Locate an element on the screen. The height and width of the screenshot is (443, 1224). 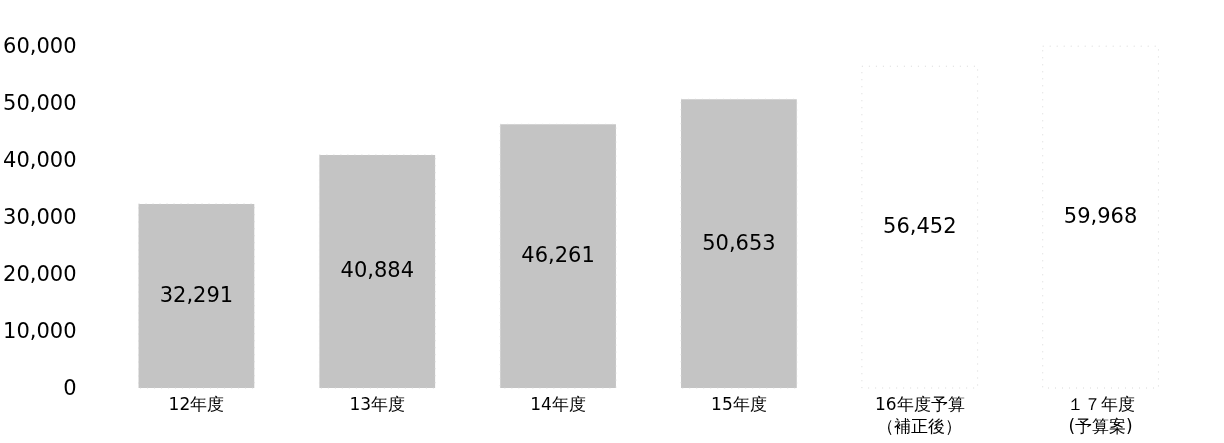
x-tick-label: 12年度 is located at coordinates (196, 403).